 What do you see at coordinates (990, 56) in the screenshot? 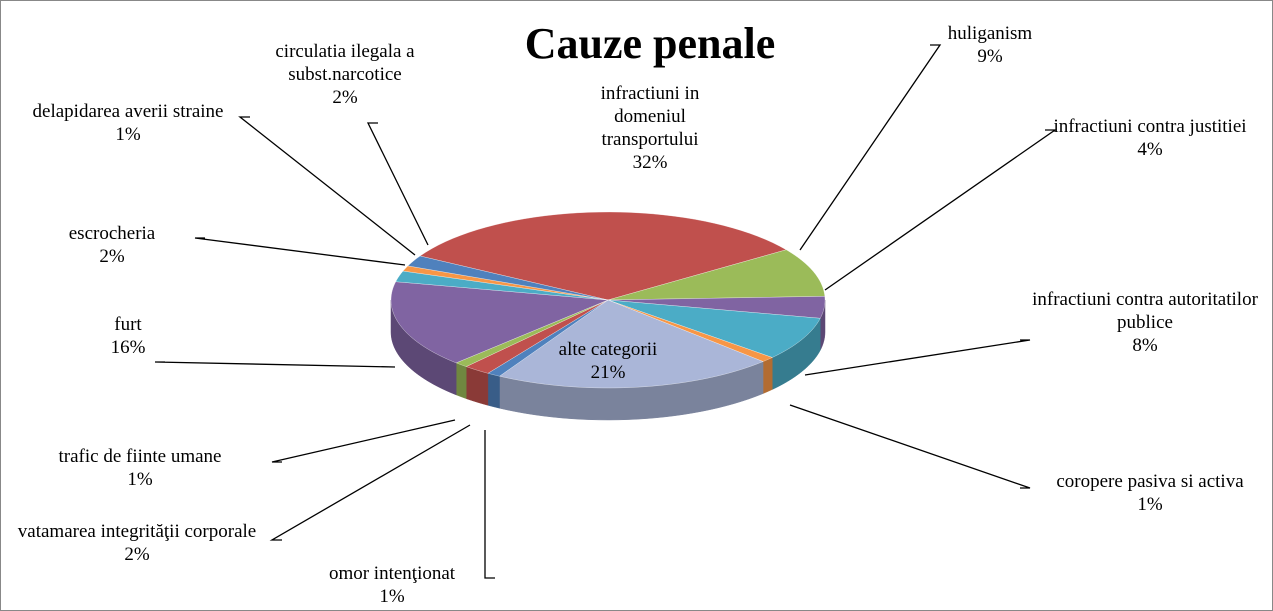
I see `label-value: 9%` at bounding box center [990, 56].